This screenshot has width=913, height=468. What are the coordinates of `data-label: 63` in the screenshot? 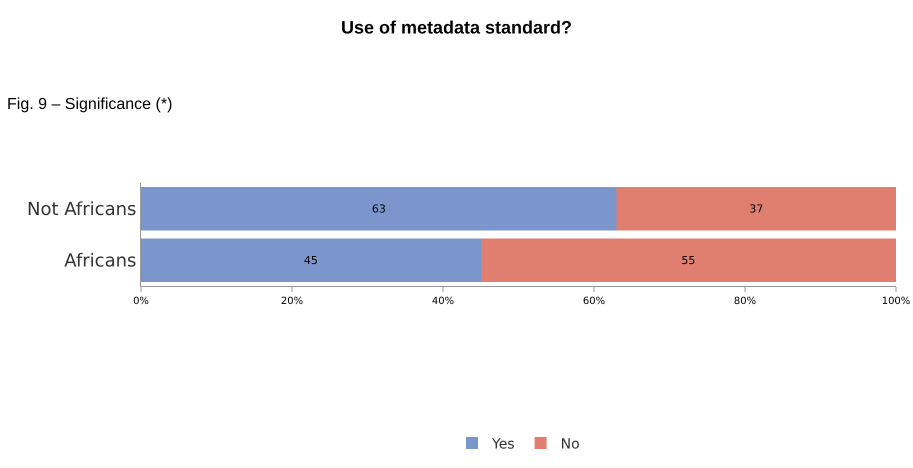 It's located at (379, 209).